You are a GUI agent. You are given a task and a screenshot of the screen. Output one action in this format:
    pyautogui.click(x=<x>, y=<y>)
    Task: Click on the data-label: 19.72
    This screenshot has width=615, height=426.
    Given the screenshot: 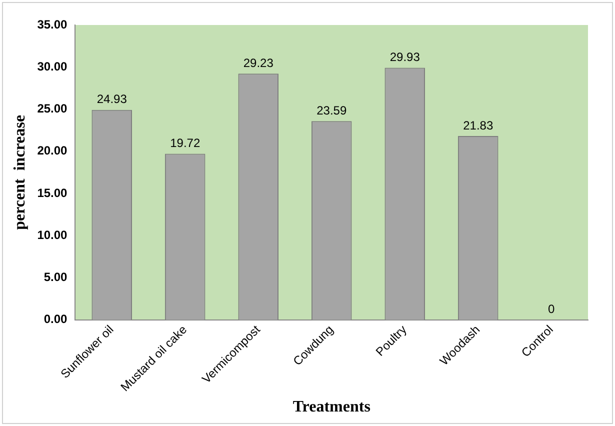 What is the action you would take?
    pyautogui.click(x=185, y=143)
    